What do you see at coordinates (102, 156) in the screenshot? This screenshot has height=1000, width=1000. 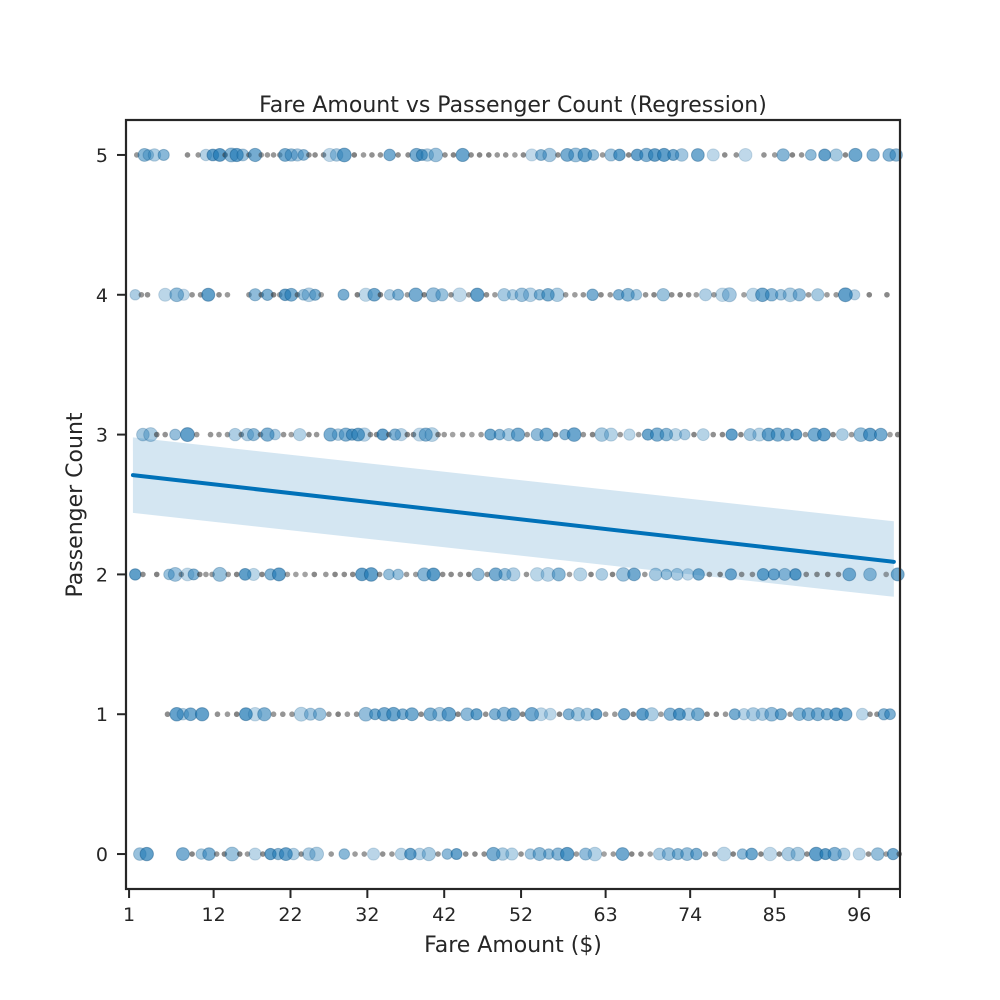 I see `y-tick-label: 5` at bounding box center [102, 156].